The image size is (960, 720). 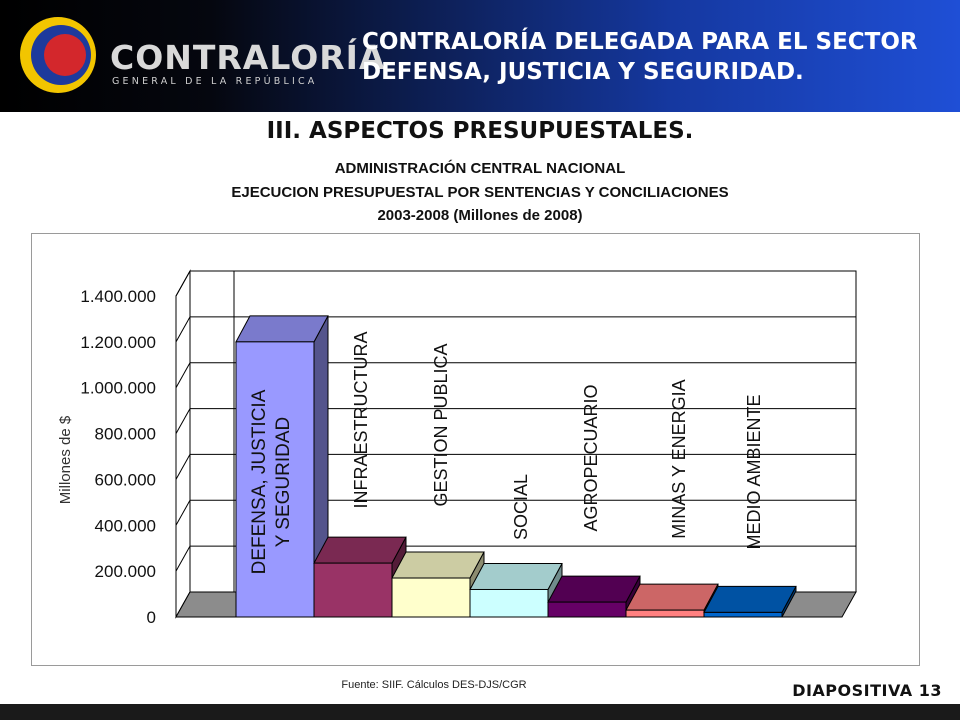 What do you see at coordinates (215, 81) in the screenshot?
I see `logo-subtitle: GENERAL DE LA REPÚBLICA` at bounding box center [215, 81].